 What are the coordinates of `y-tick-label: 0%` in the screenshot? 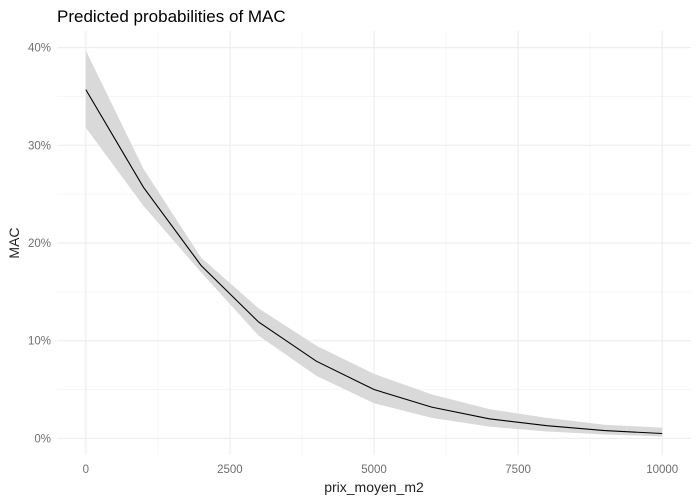 It's located at (42, 439).